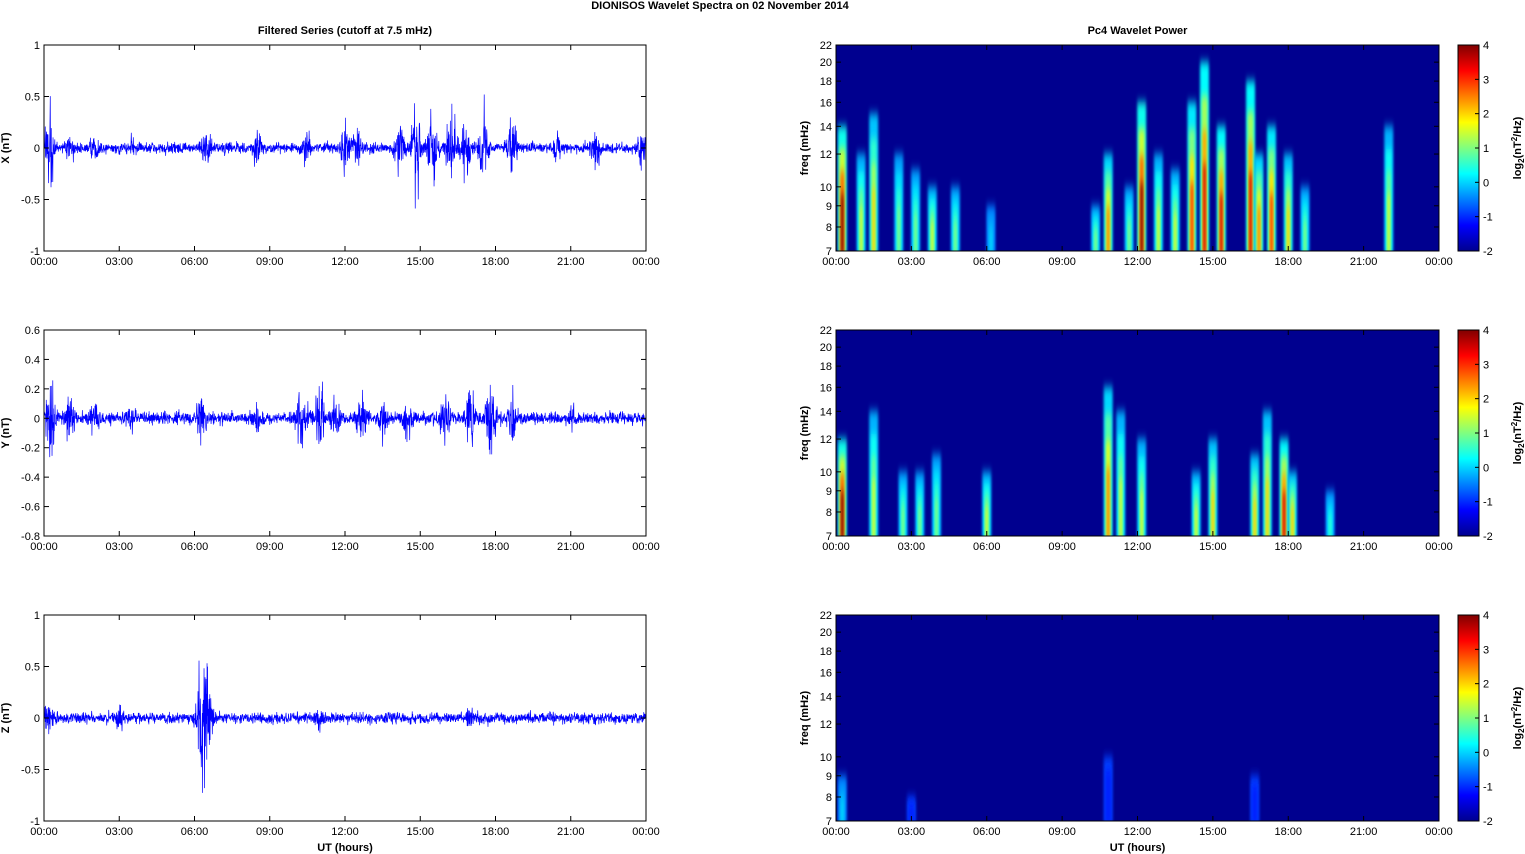  I want to click on spectrogram-bursts, so click(1086, 461).